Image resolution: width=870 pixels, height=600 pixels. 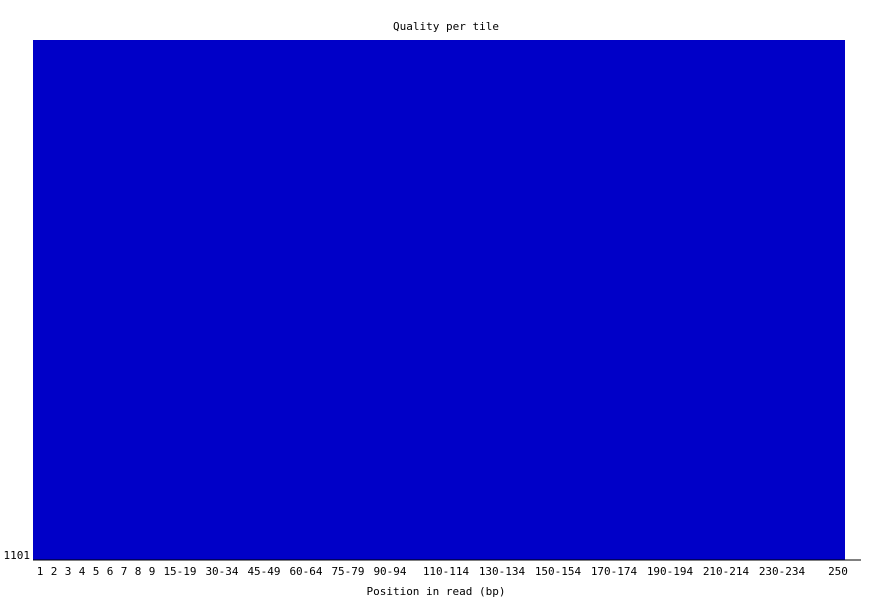 What do you see at coordinates (54, 571) in the screenshot?
I see `x-tick-label: 2` at bounding box center [54, 571].